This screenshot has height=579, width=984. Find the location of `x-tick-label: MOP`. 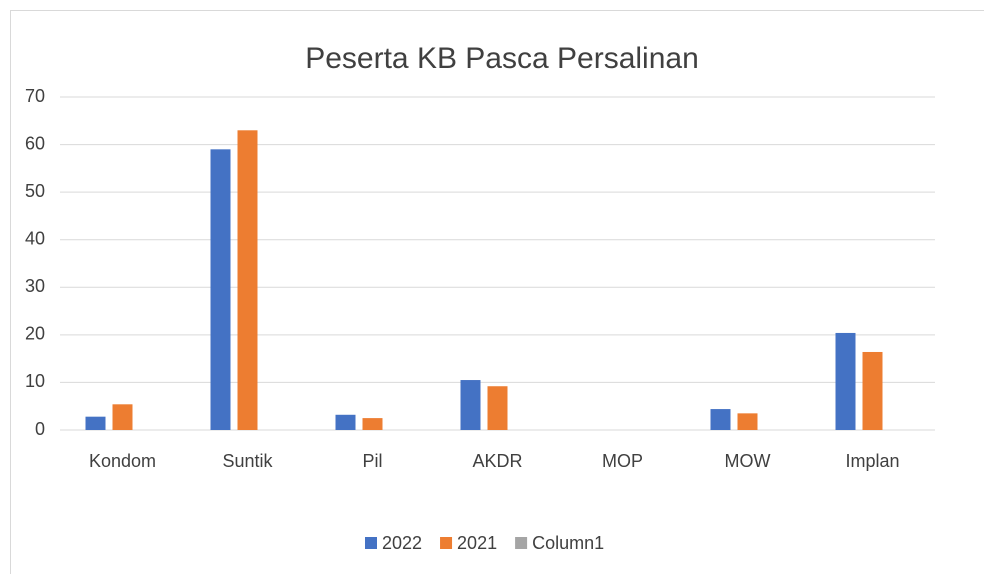

x-tick-label: MOP is located at coordinates (622, 461).